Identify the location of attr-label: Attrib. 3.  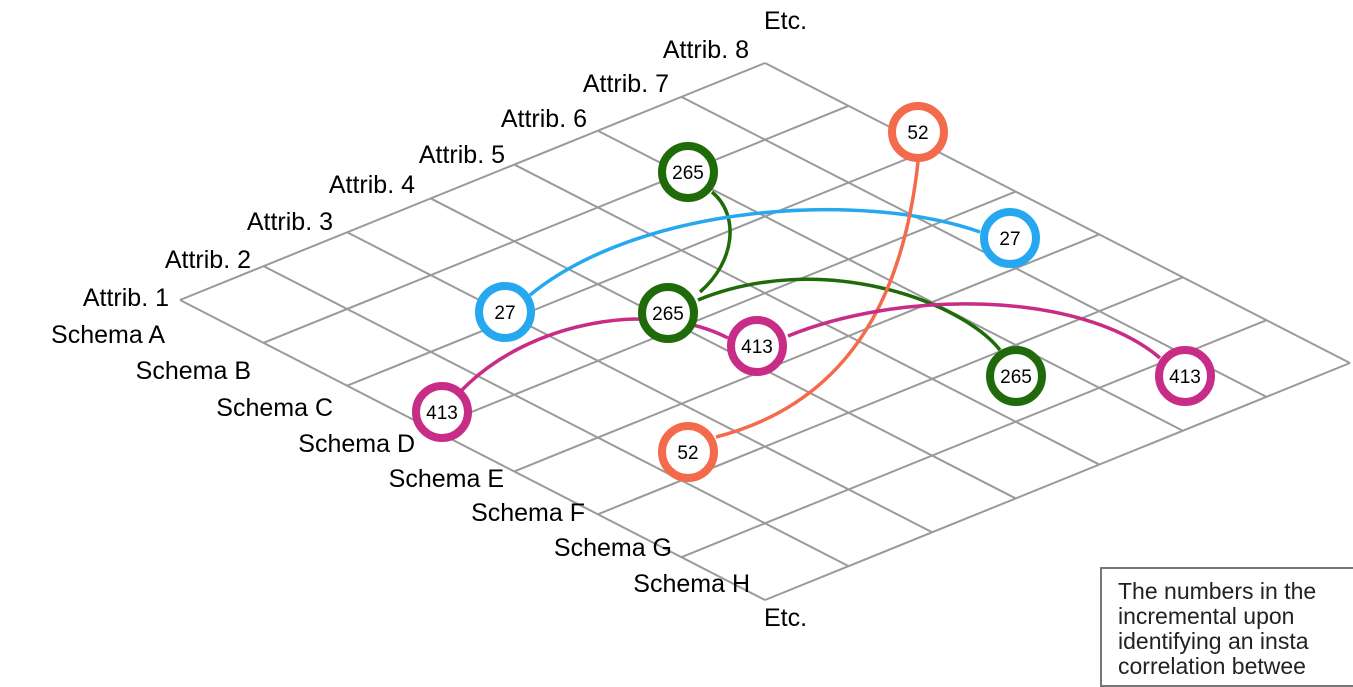
(290, 222).